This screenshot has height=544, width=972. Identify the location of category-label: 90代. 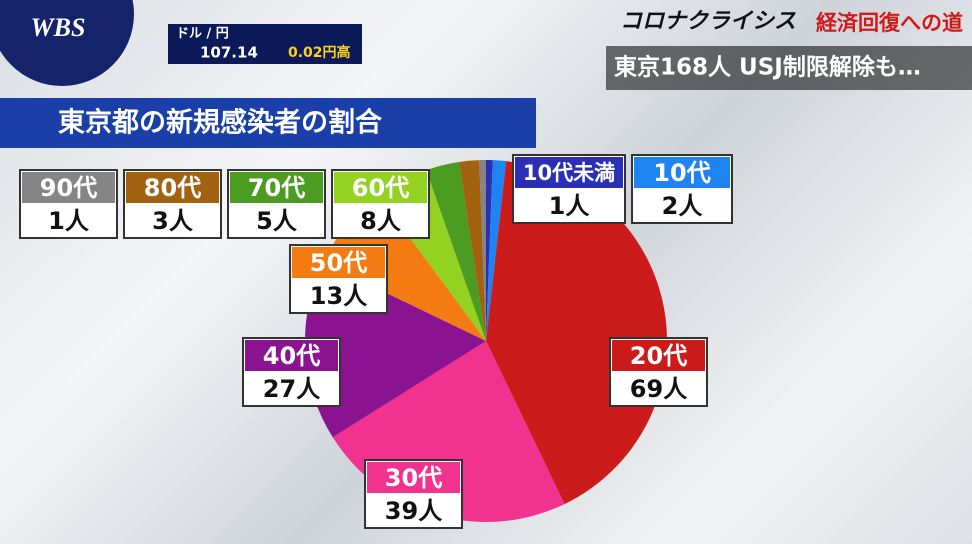
(68, 188).